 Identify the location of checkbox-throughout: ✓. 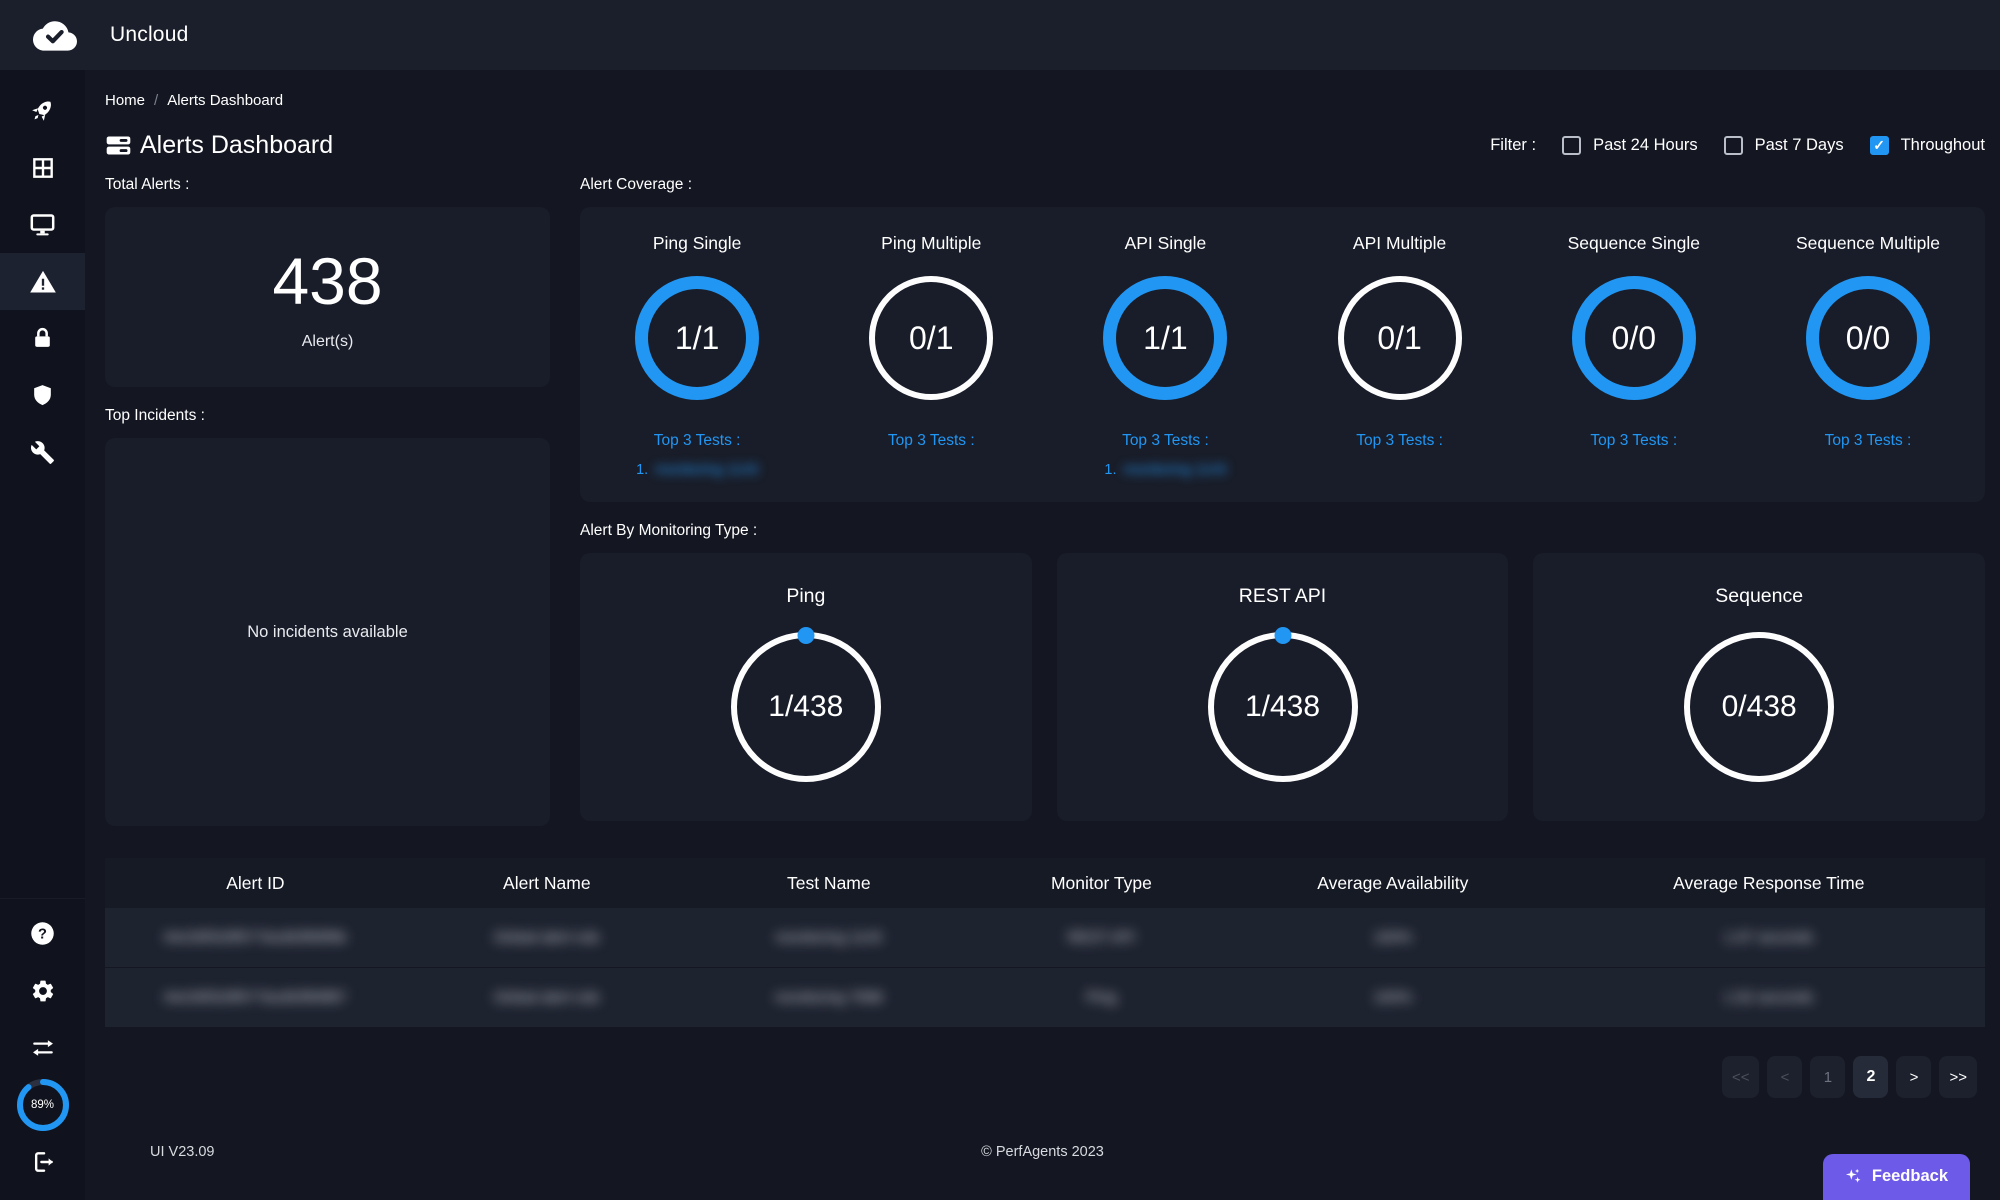
(1879, 145).